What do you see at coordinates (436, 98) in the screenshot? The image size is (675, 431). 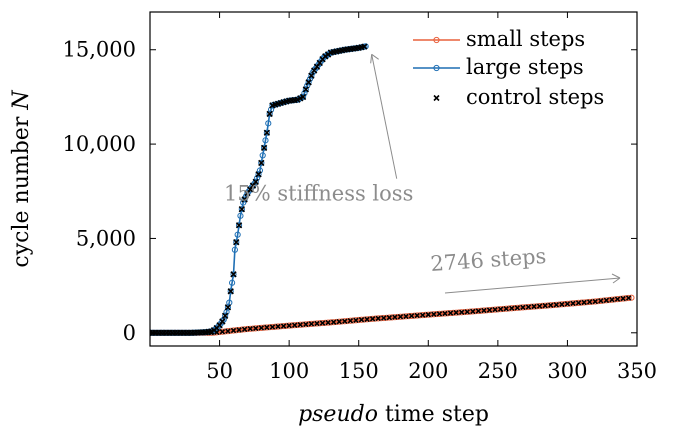 I see `legend-control-marker` at bounding box center [436, 98].